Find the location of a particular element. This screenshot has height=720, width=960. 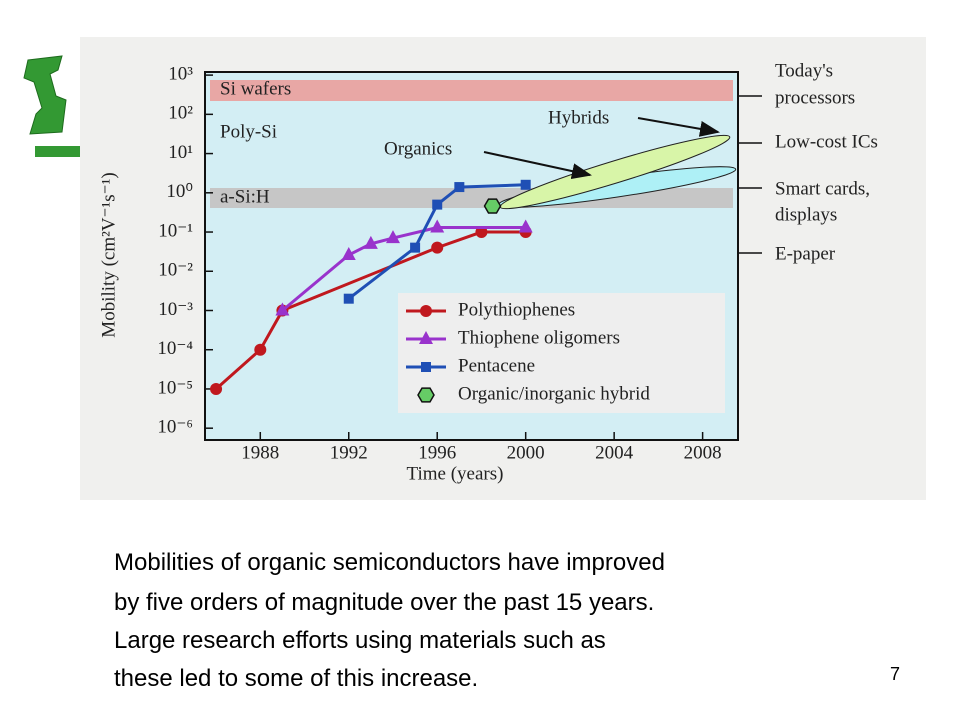

y-tick-label: 10⁻¹ is located at coordinates (175, 230).